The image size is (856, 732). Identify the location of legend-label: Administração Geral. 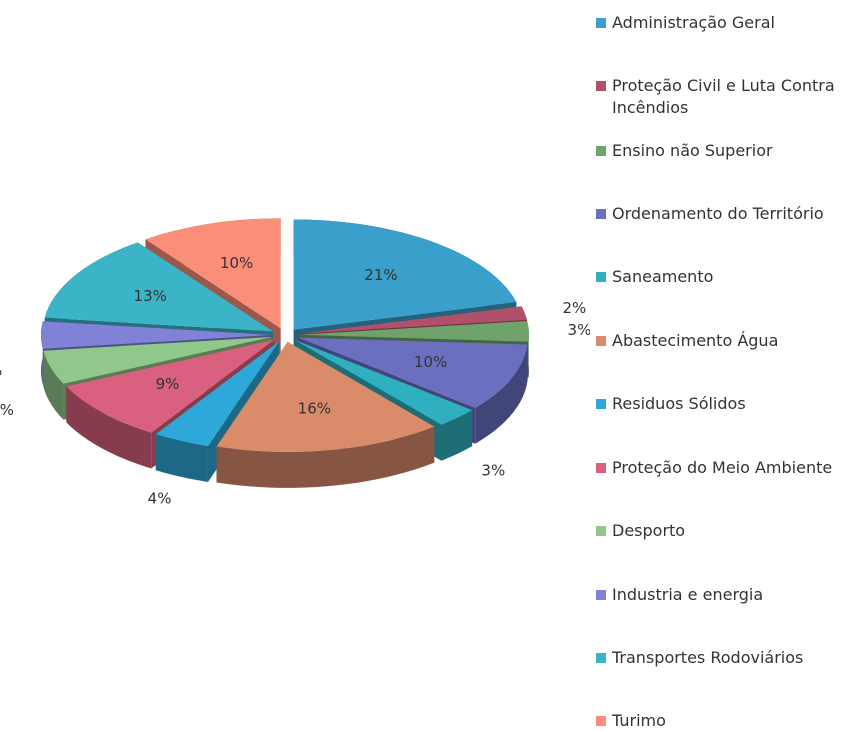
(693, 22).